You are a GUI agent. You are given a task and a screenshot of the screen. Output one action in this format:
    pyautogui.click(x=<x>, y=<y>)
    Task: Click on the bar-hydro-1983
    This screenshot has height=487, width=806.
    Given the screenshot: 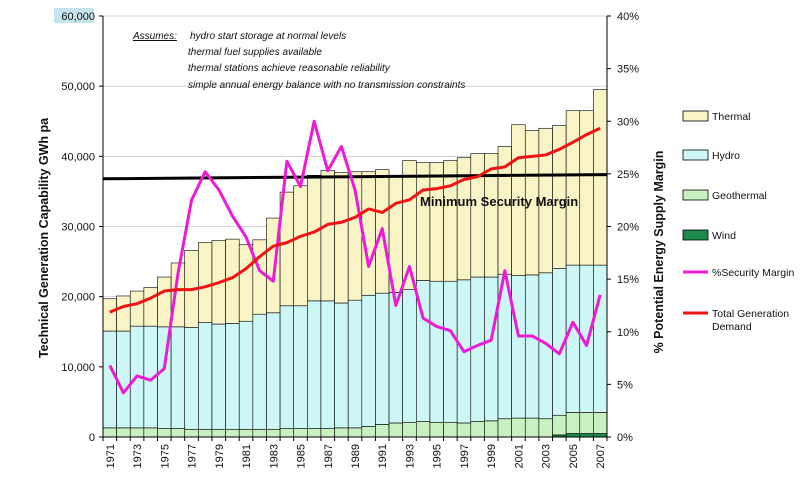 What is the action you would take?
    pyautogui.click(x=273, y=371)
    